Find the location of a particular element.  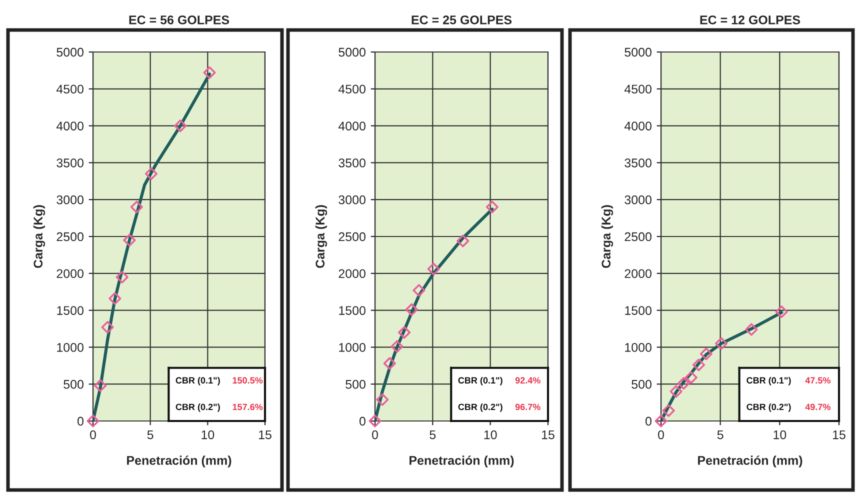

annotation: 157.6% is located at coordinates (247, 407).